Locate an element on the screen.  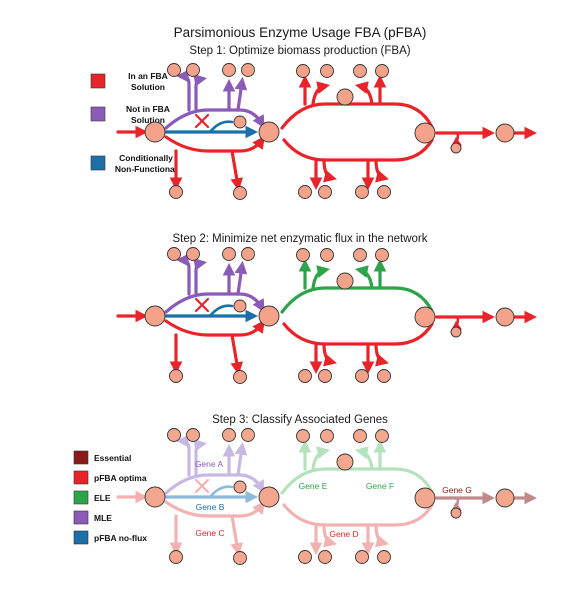
gene-f-label: Gene F is located at coordinates (380, 486).